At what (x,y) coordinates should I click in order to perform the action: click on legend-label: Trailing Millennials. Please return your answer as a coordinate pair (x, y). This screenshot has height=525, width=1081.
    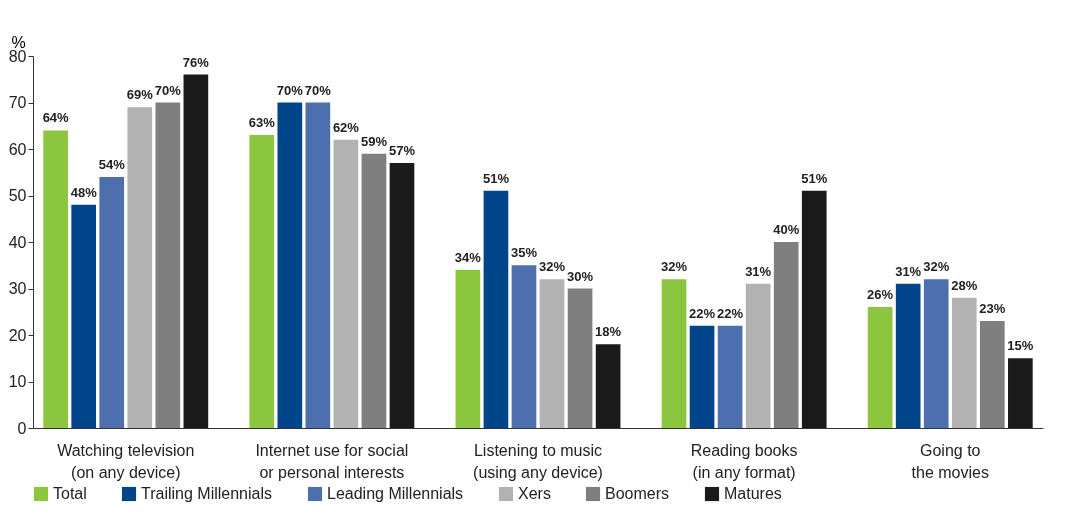
    Looking at the image, I should click on (207, 493).